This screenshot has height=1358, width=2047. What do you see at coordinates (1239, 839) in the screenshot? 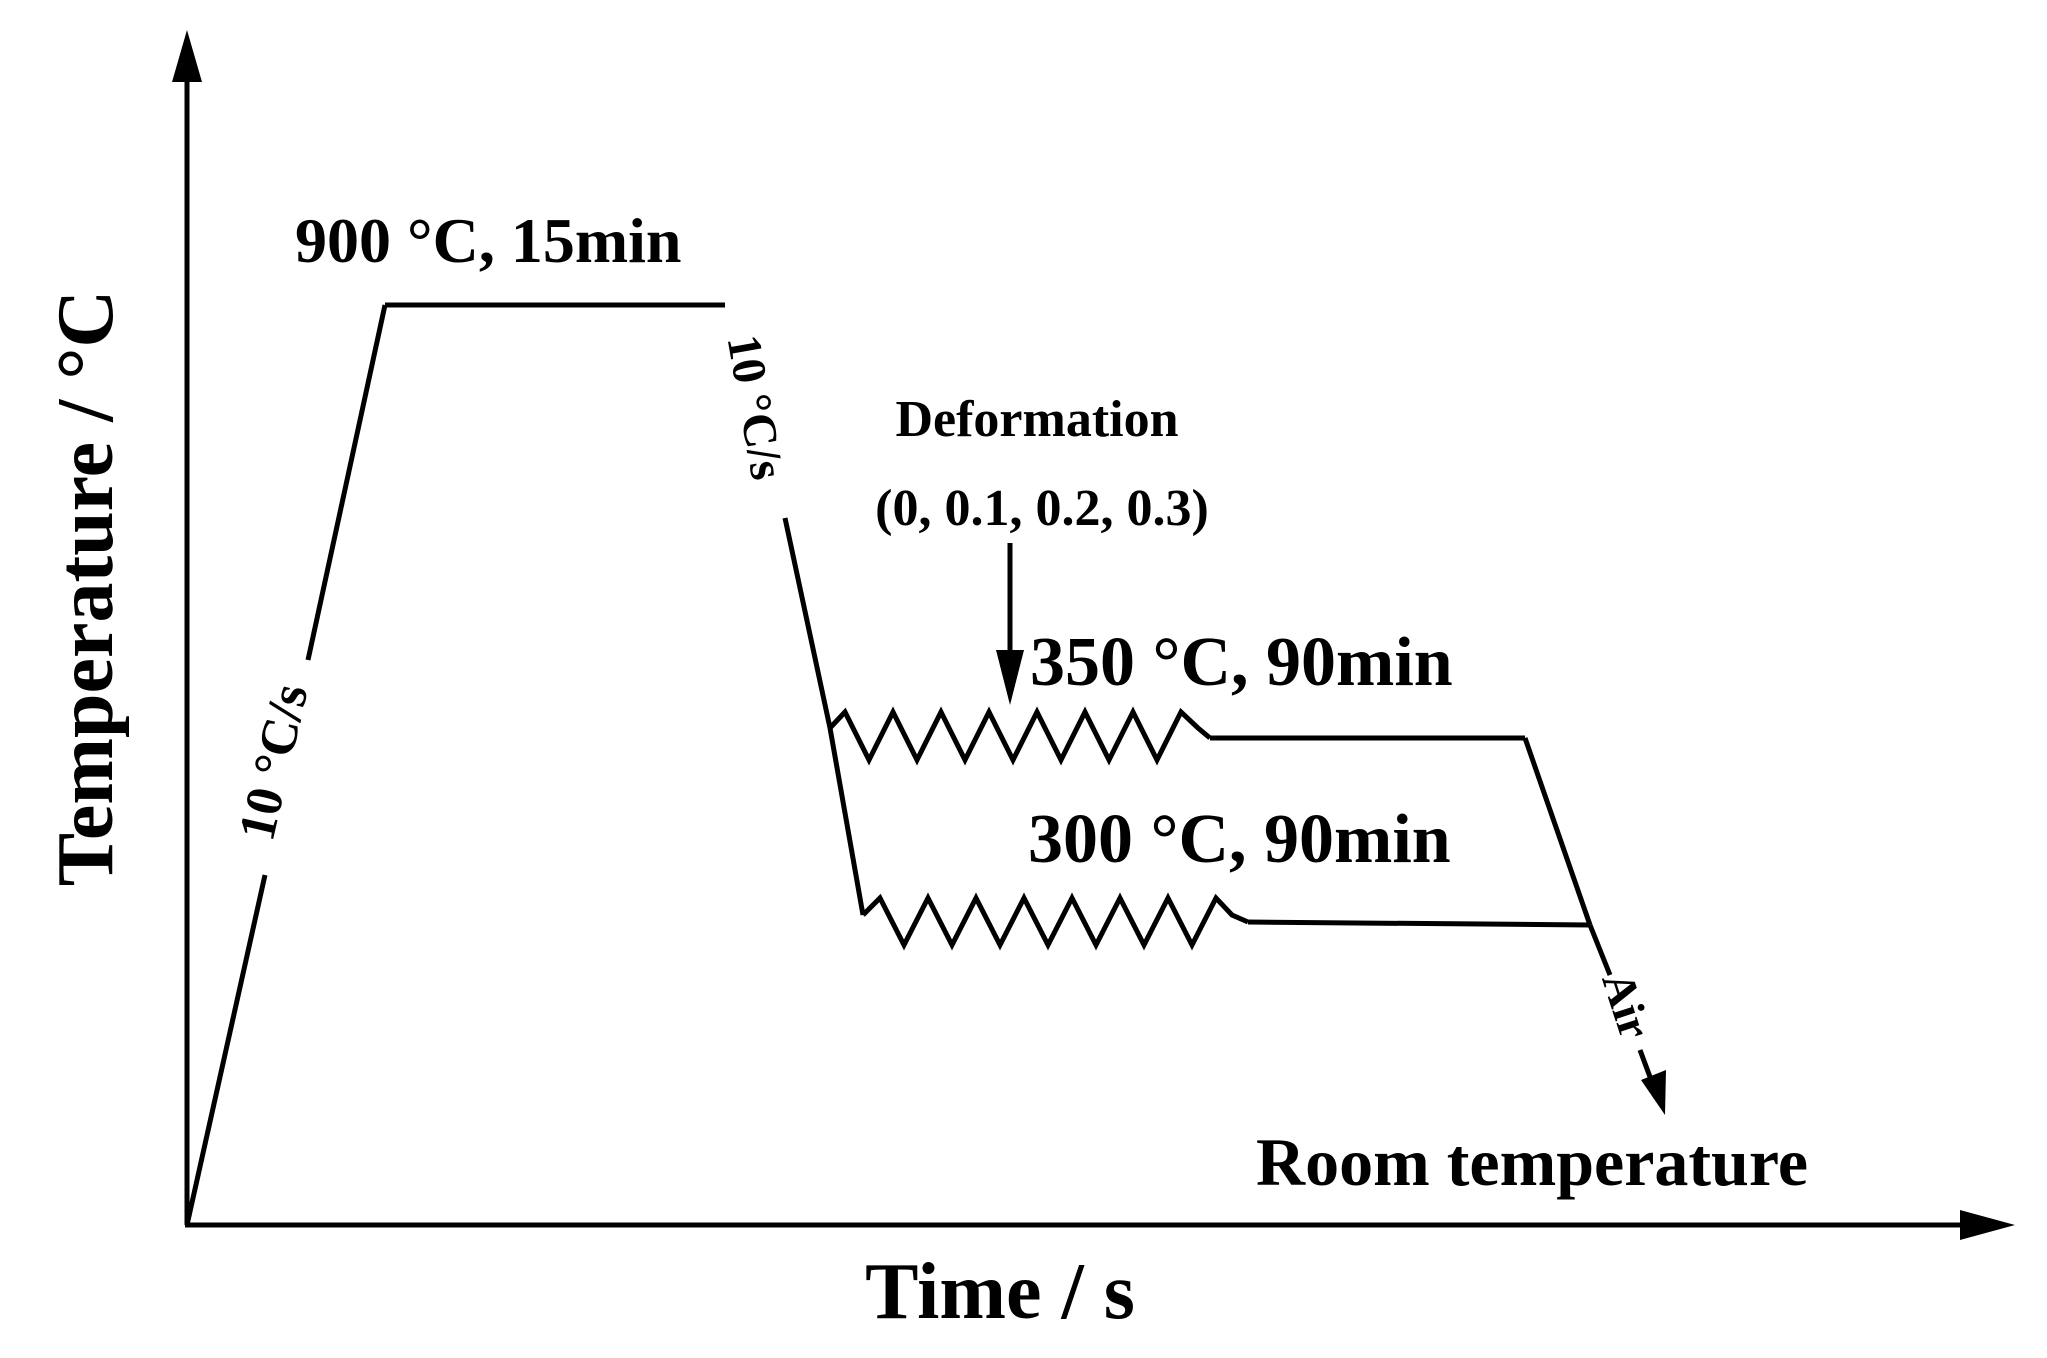
I see `hold-300-label: 300 °C, 90min` at bounding box center [1239, 839].